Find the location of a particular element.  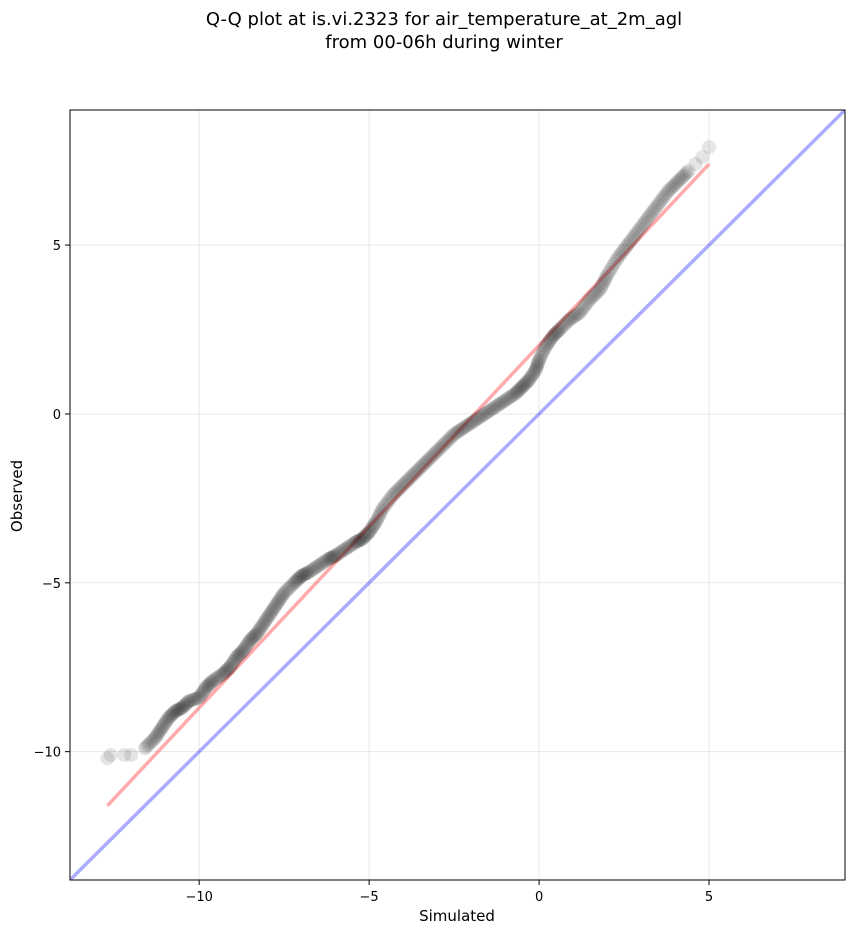

x-tick-label: −5 is located at coordinates (369, 897).